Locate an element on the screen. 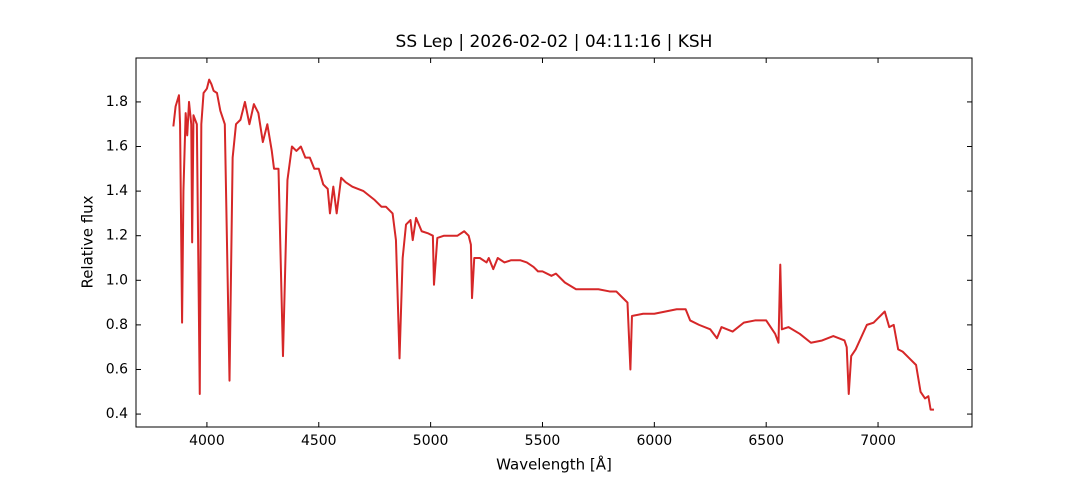 This screenshot has height=480, width=1080. x-tick-label: 5000 is located at coordinates (431, 441).